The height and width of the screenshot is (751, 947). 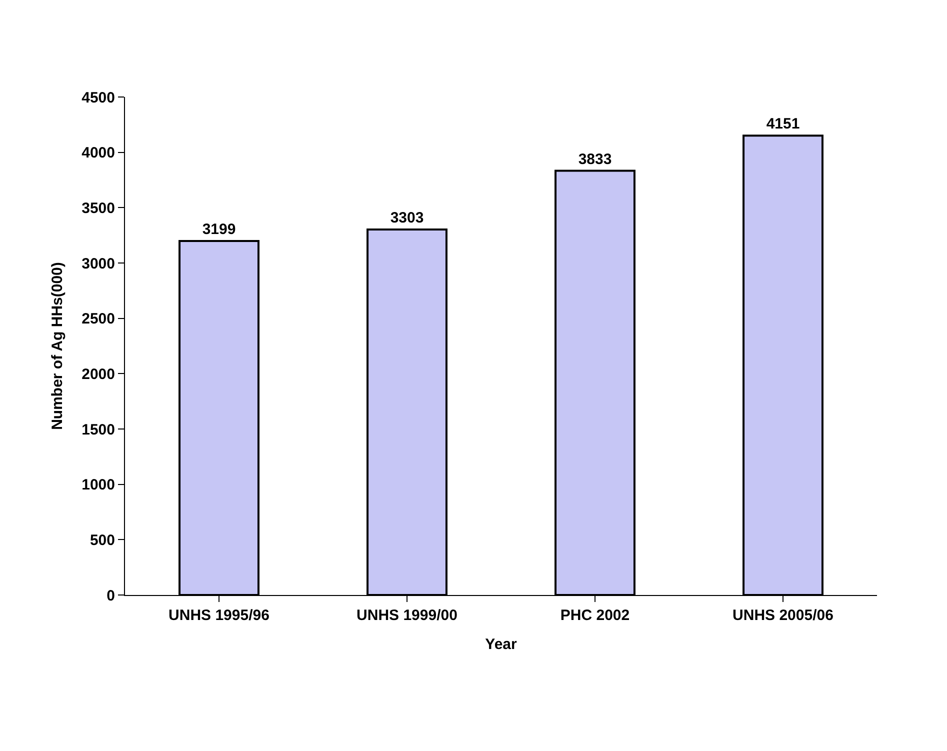 What do you see at coordinates (57, 346) in the screenshot?
I see `y-axis-title: Number of Ag HHs(000)` at bounding box center [57, 346].